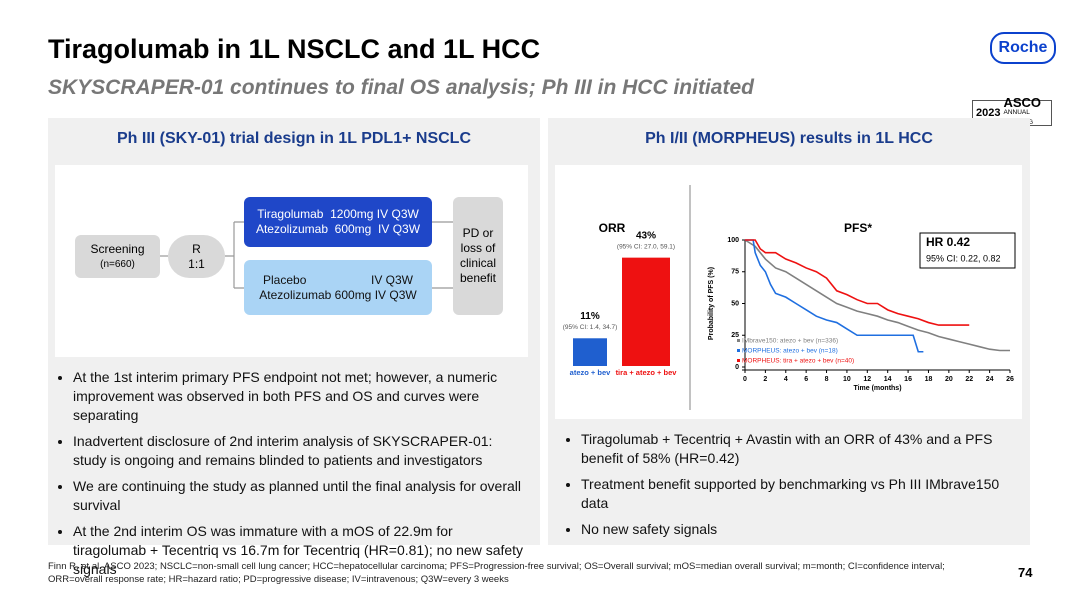 This screenshot has width=1080, height=605. Describe the element at coordinates (590, 316) in the screenshot. I see `value-label: 11%` at that location.